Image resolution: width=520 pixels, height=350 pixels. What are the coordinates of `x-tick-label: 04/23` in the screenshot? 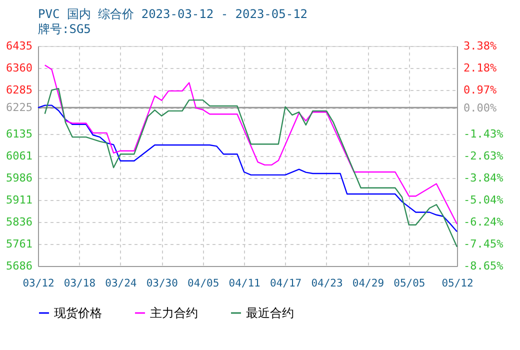 It's located at (327, 284).